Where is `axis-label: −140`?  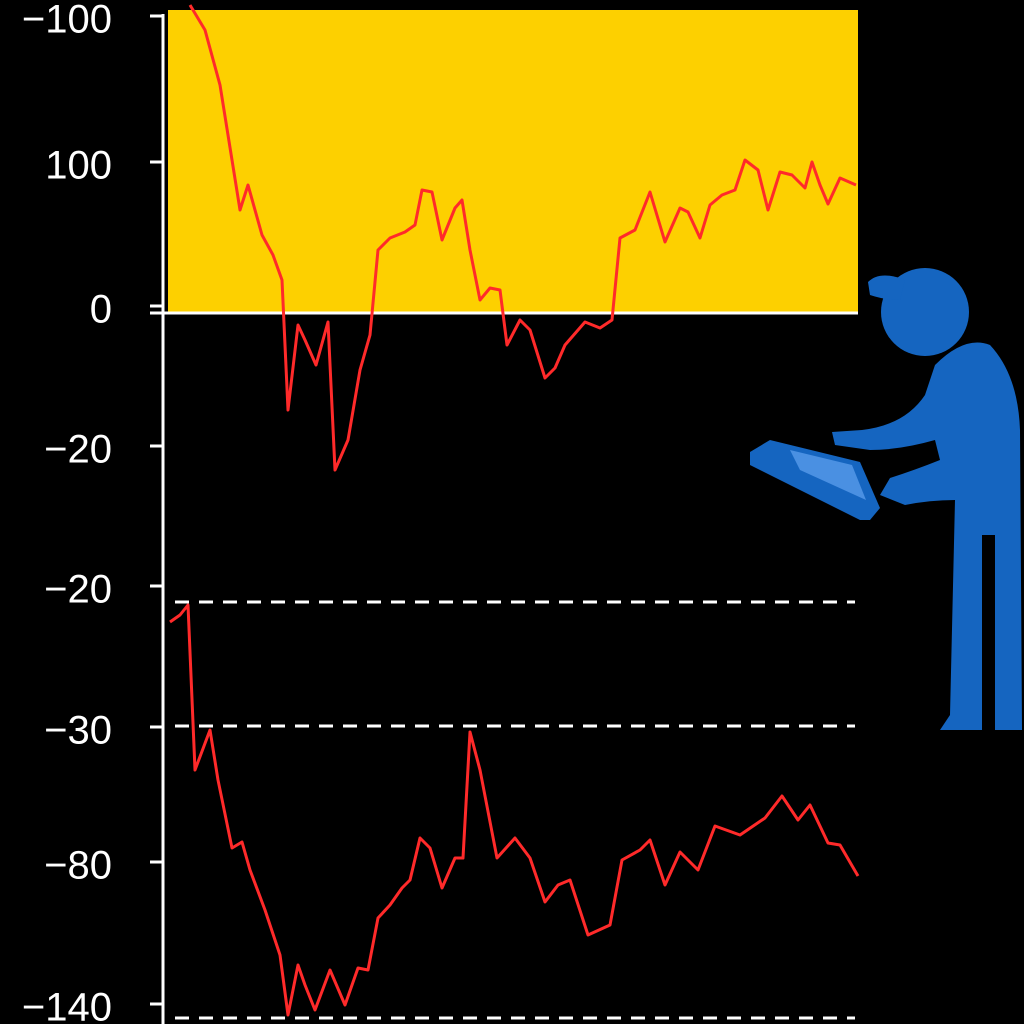 axis-label: −140 is located at coordinates (67, 1005).